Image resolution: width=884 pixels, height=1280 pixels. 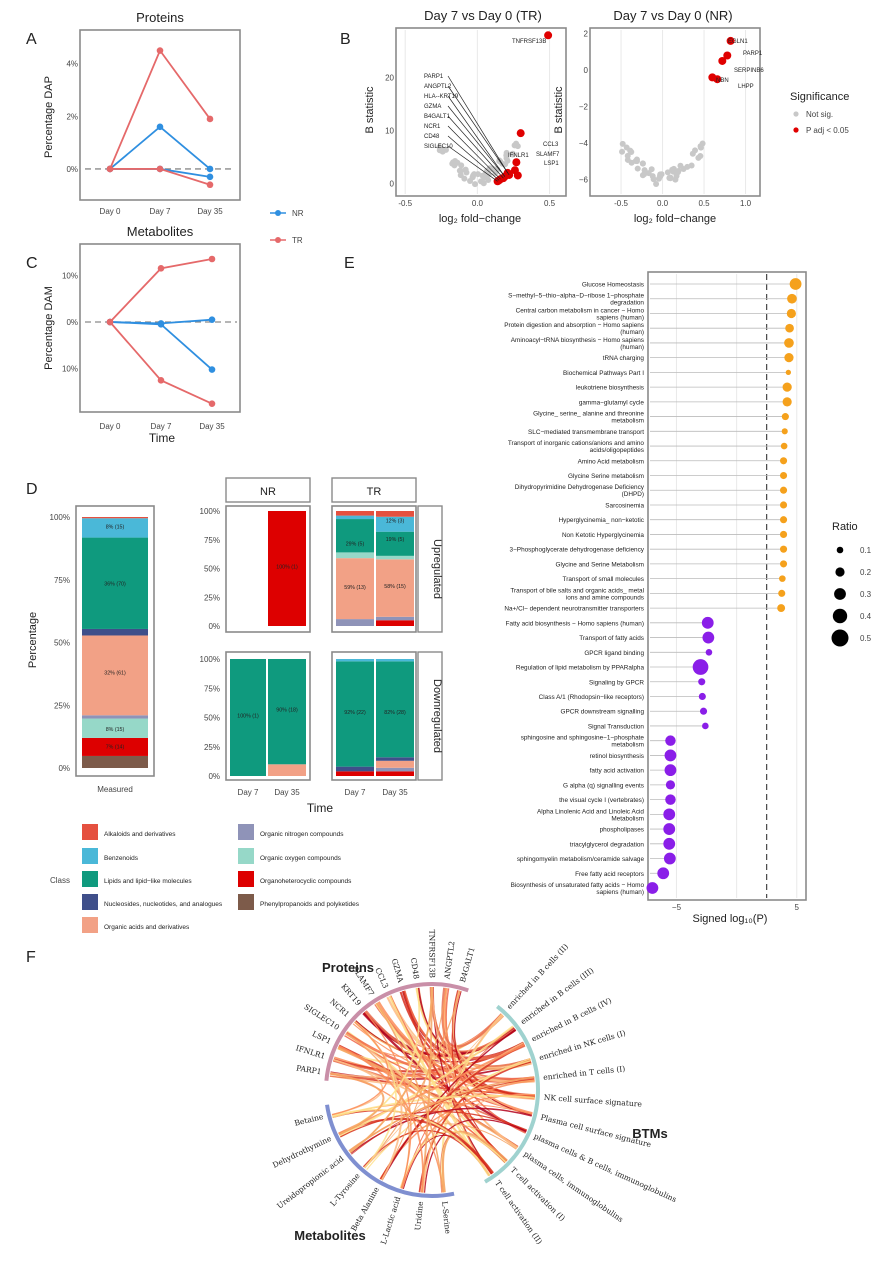 I want to click on y-tick-label: 0, so click(x=586, y=70).